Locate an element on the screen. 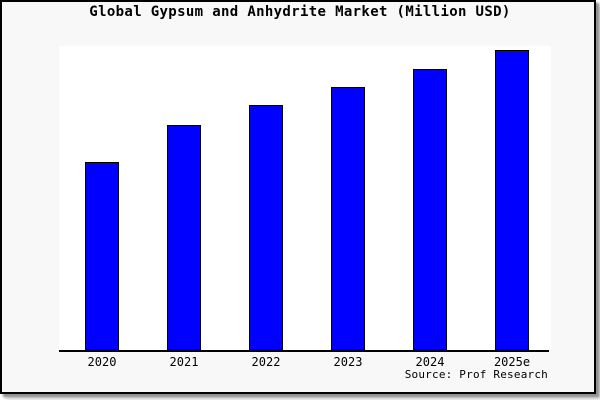 This screenshot has width=600, height=400. bar-2024 is located at coordinates (430, 209).